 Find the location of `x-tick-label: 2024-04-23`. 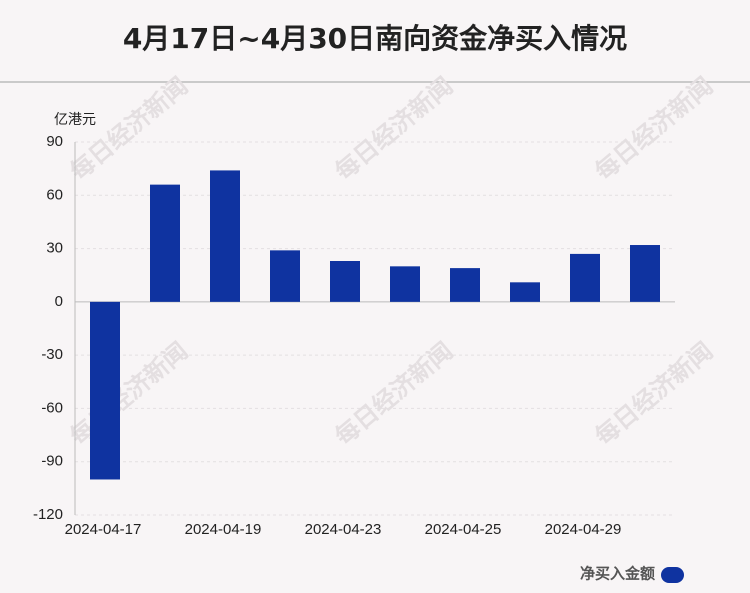

x-tick-label: 2024-04-23 is located at coordinates (343, 529).